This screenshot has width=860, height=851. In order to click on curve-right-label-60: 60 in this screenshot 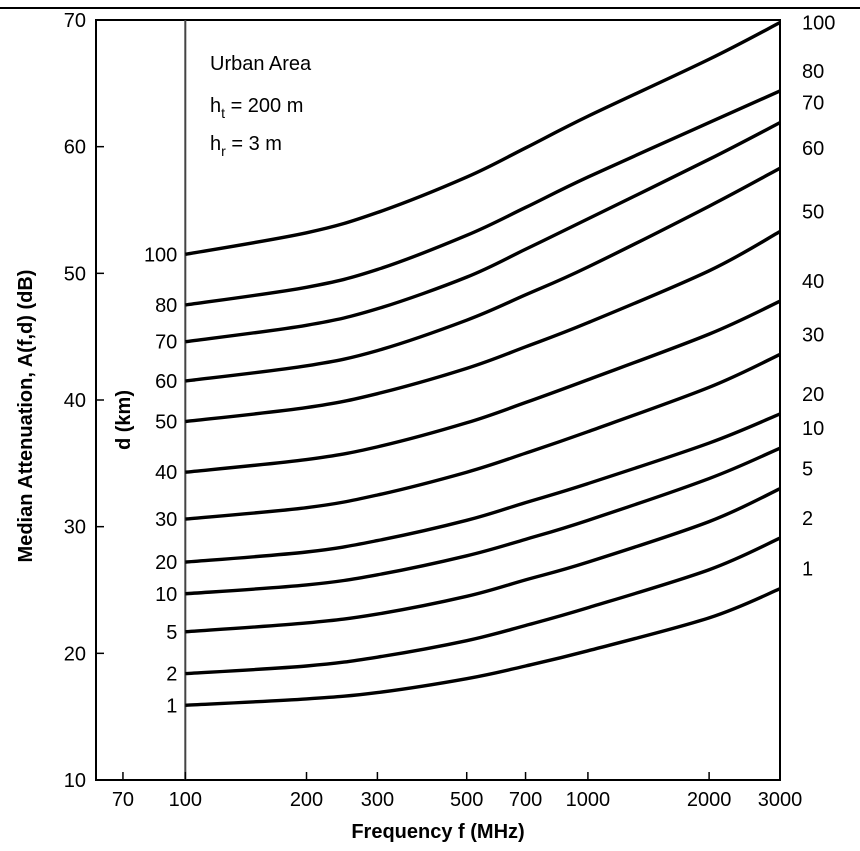, I will do `click(813, 149)`.